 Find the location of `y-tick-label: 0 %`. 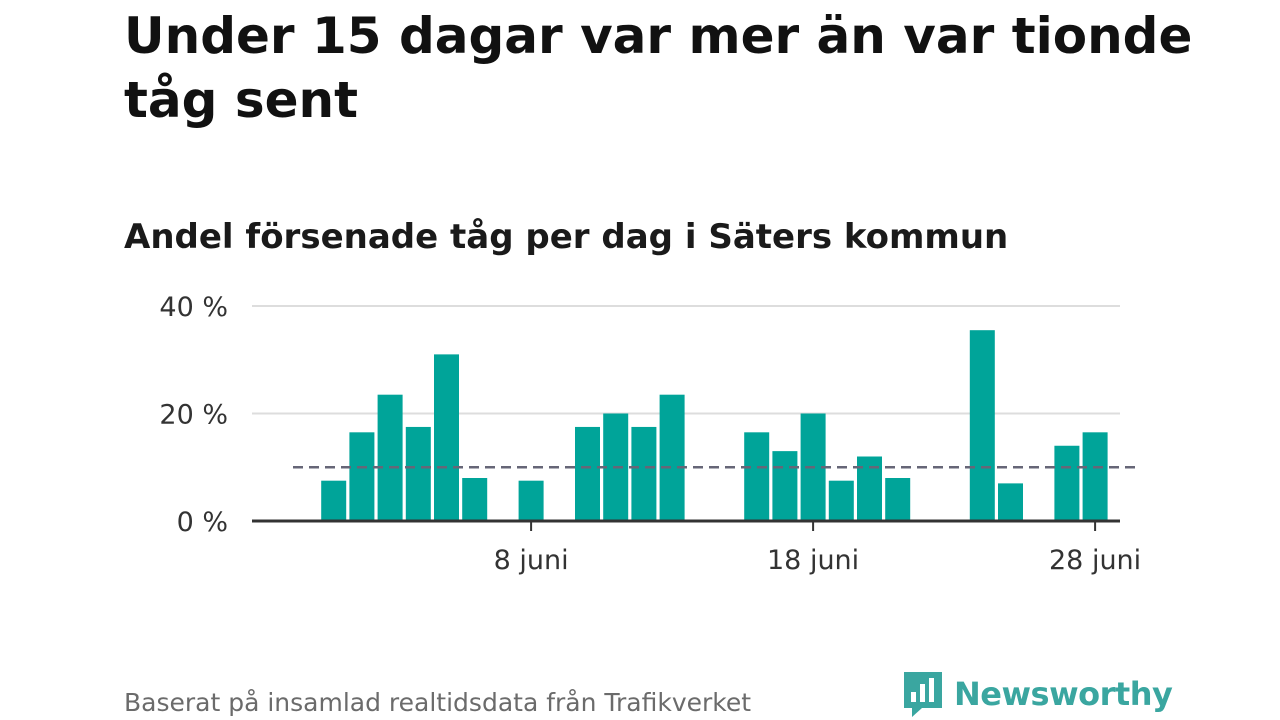

y-tick-label: 0 % is located at coordinates (202, 522).